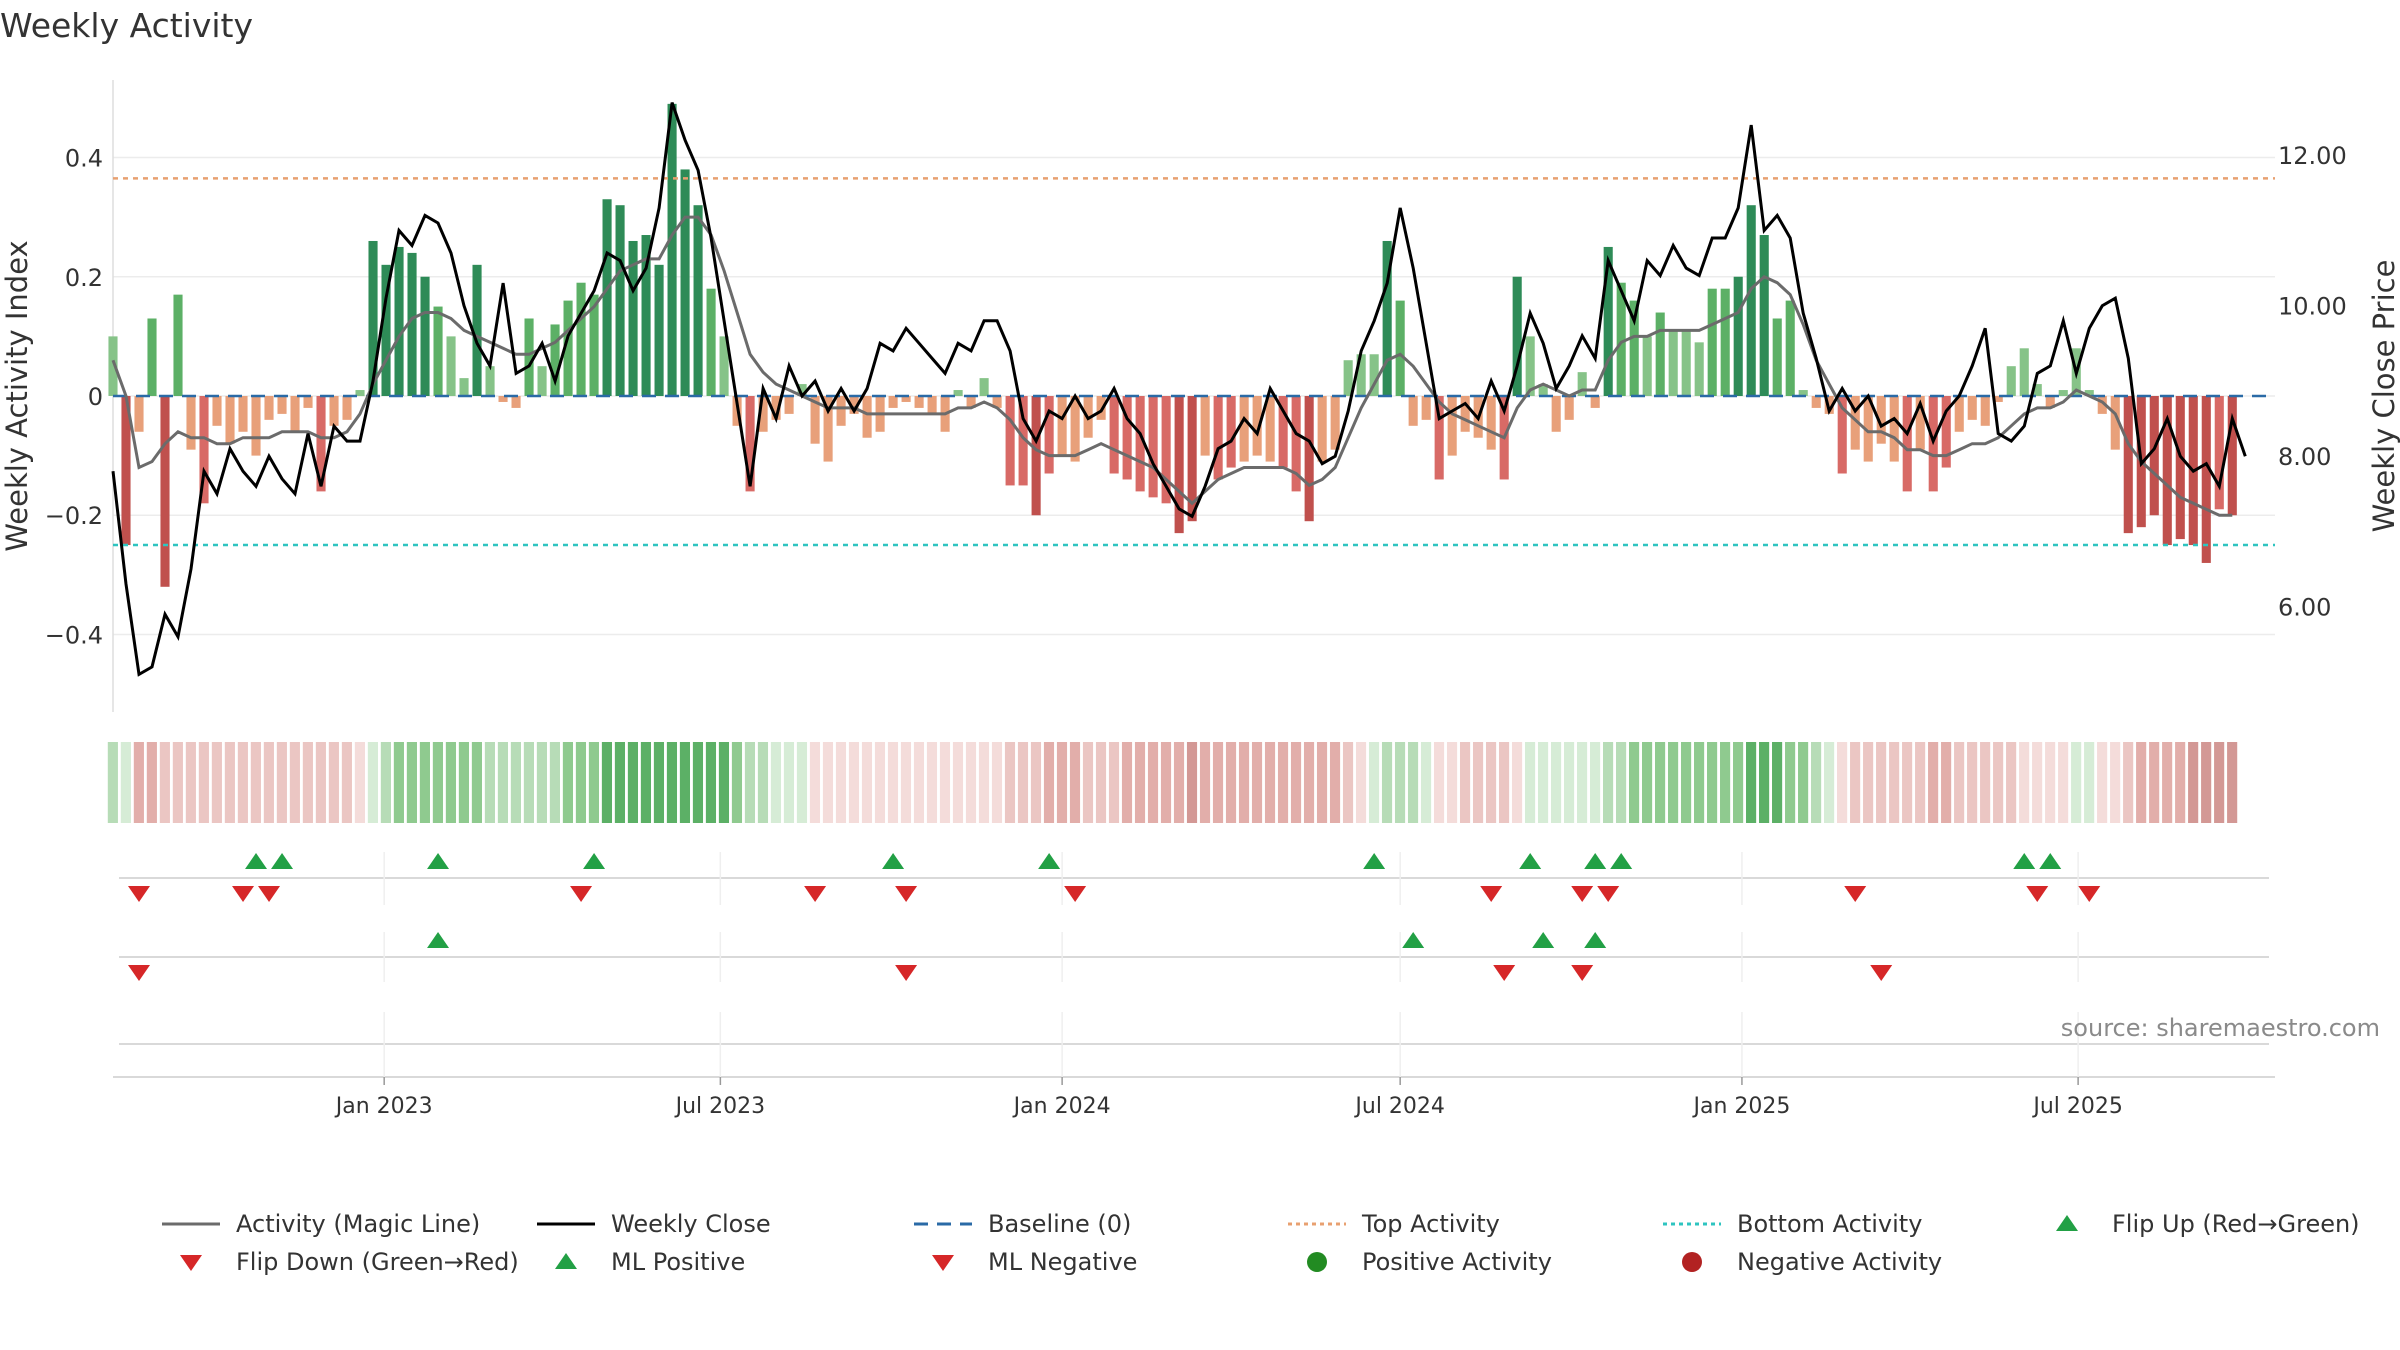 This screenshot has height=1350, width=2400. I want to click on y2-tick-label: 6.00, so click(2304, 608).